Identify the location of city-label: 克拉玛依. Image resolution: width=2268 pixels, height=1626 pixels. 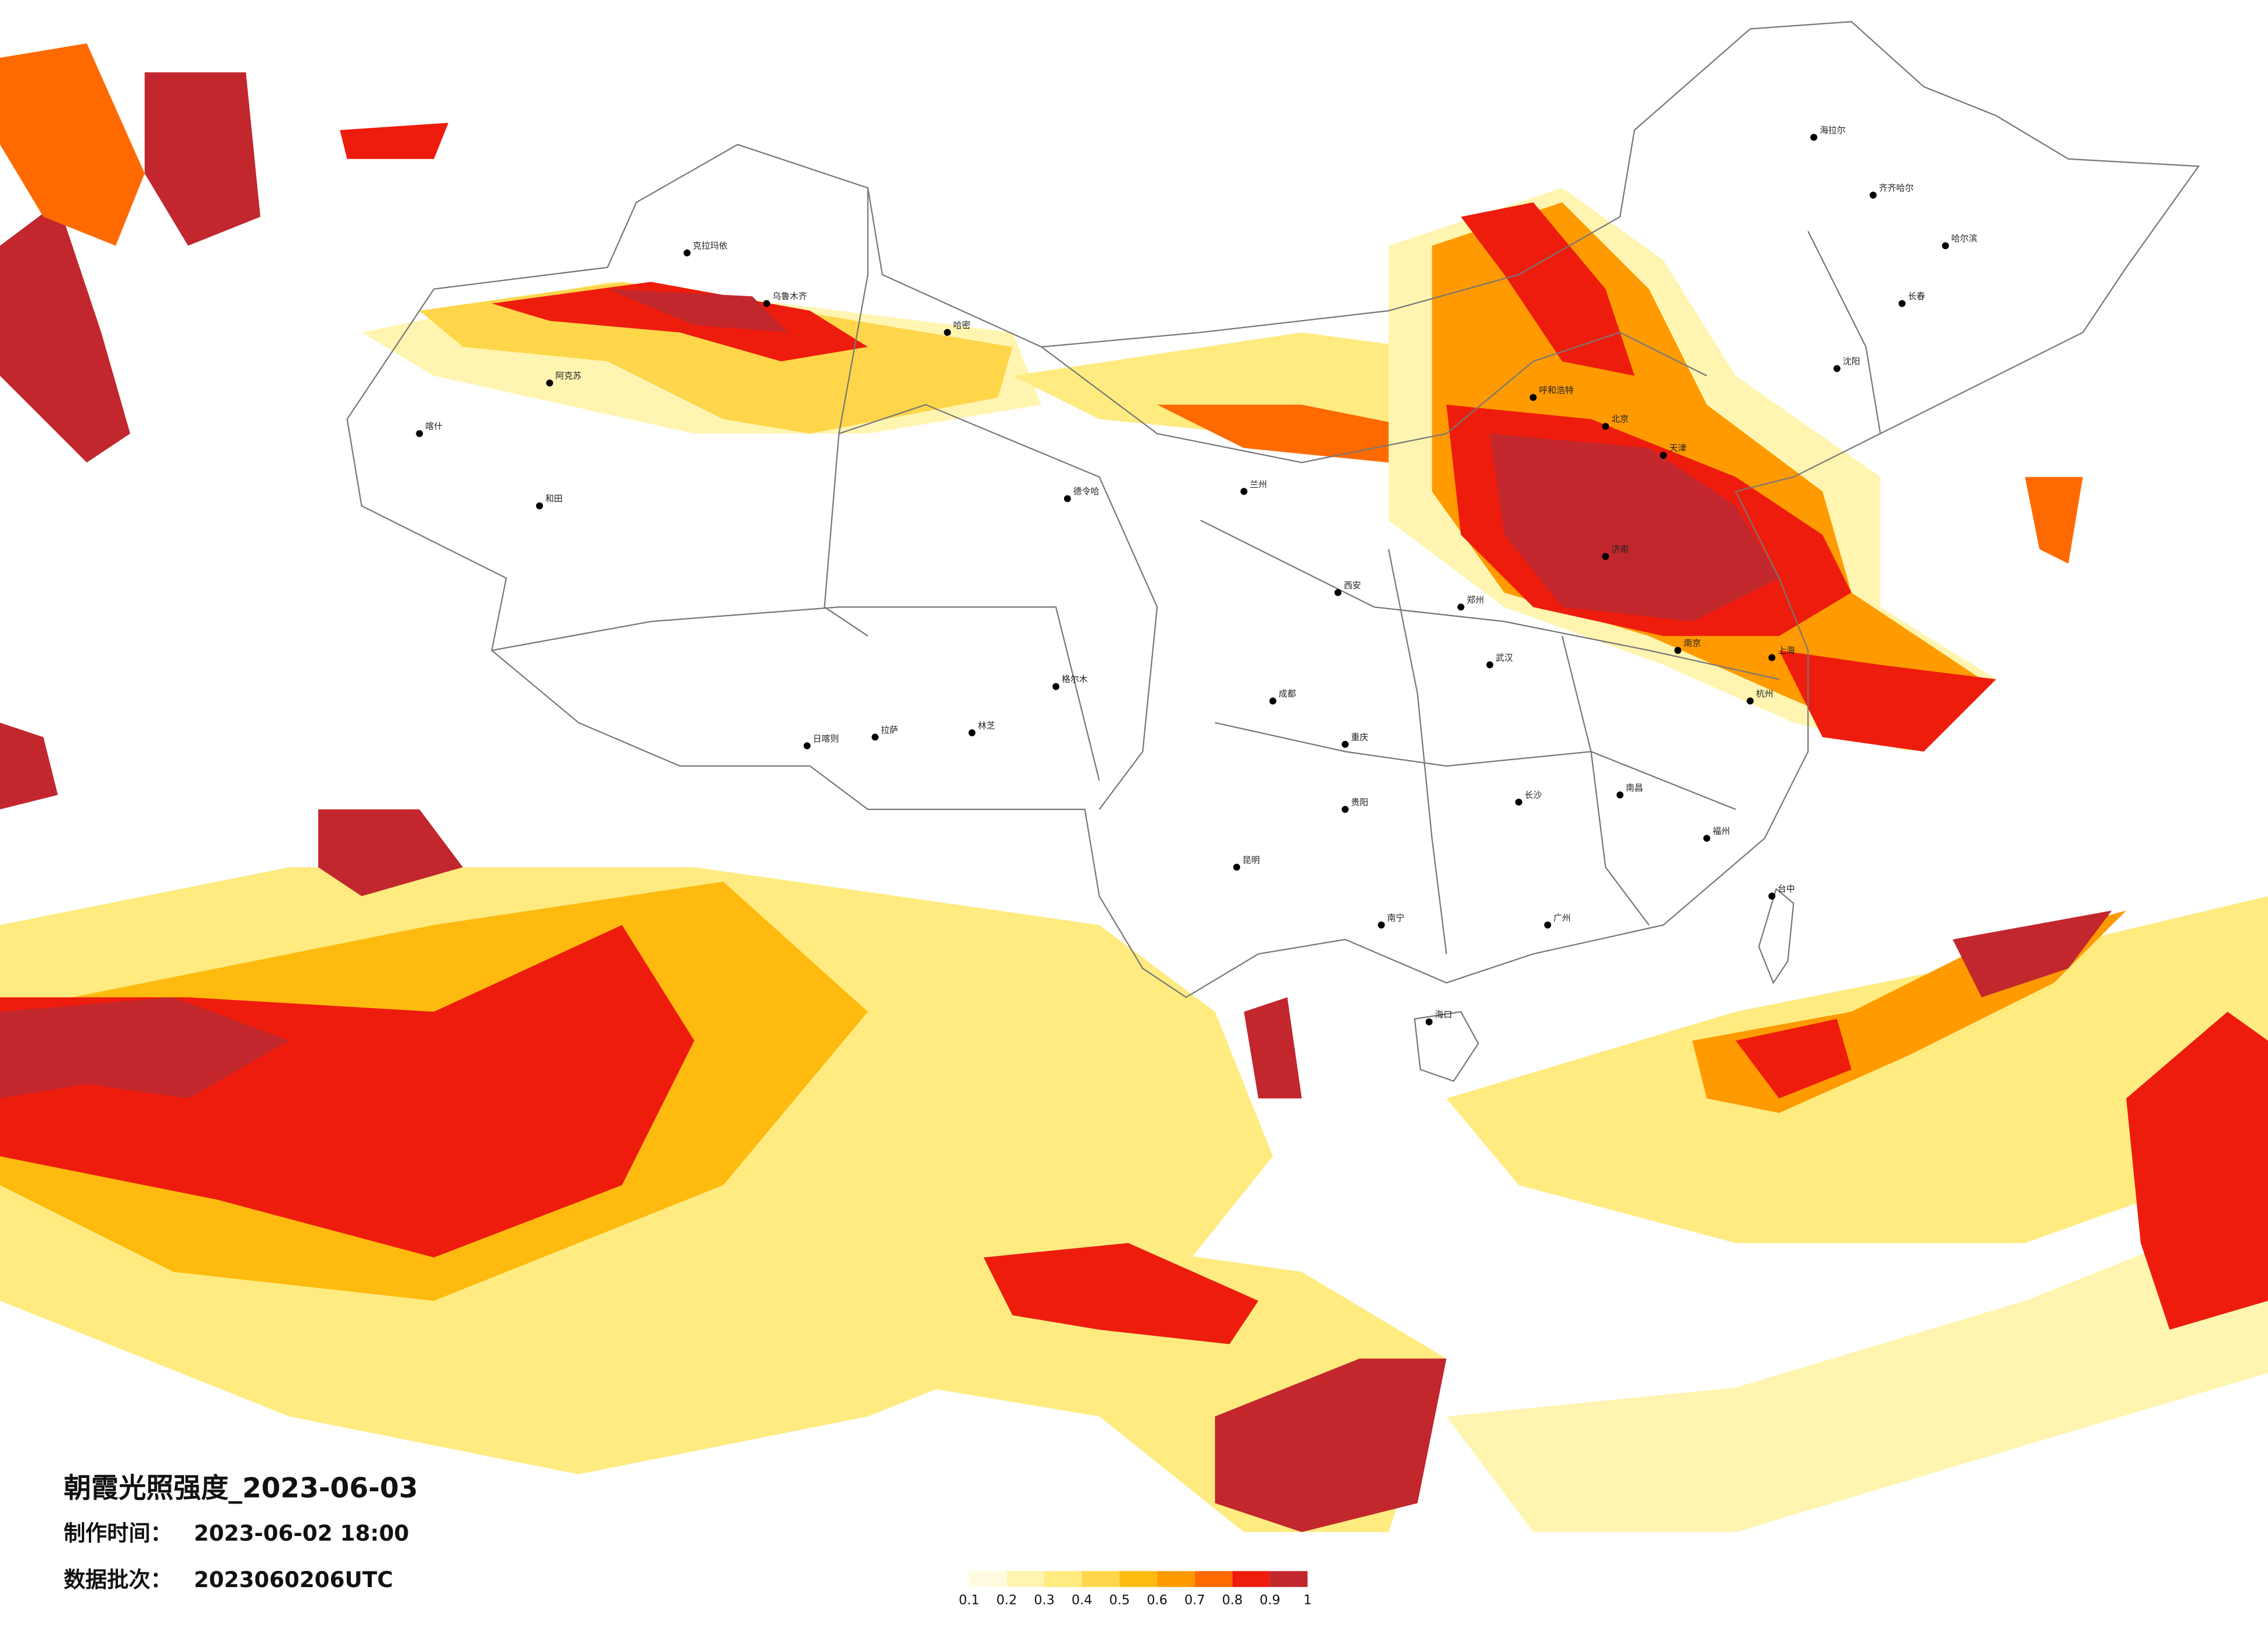
(710, 245).